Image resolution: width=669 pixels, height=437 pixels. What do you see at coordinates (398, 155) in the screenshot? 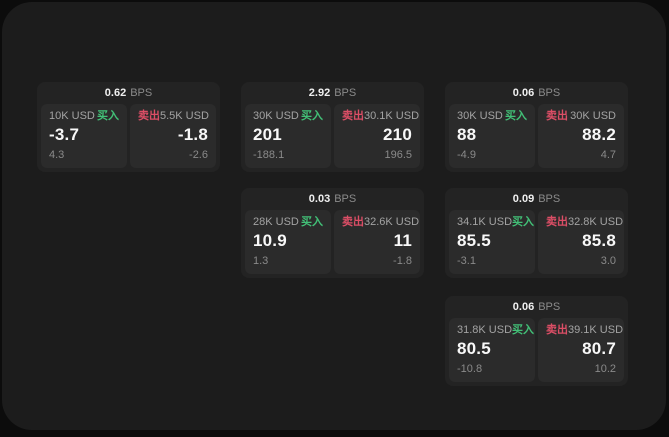
I see `sell-delta: 196.5` at bounding box center [398, 155].